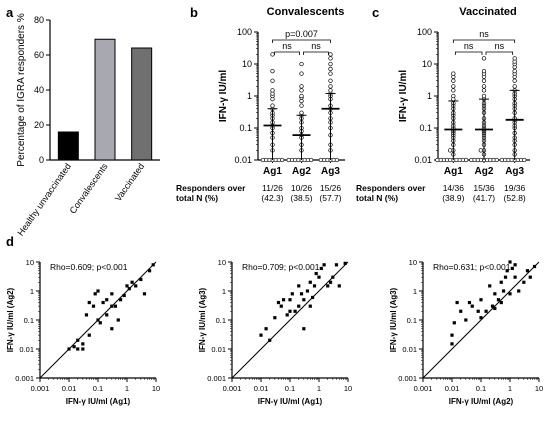  Describe the element at coordinates (197, 198) in the screenshot. I see `p1-responders-label: total N (%)` at that location.